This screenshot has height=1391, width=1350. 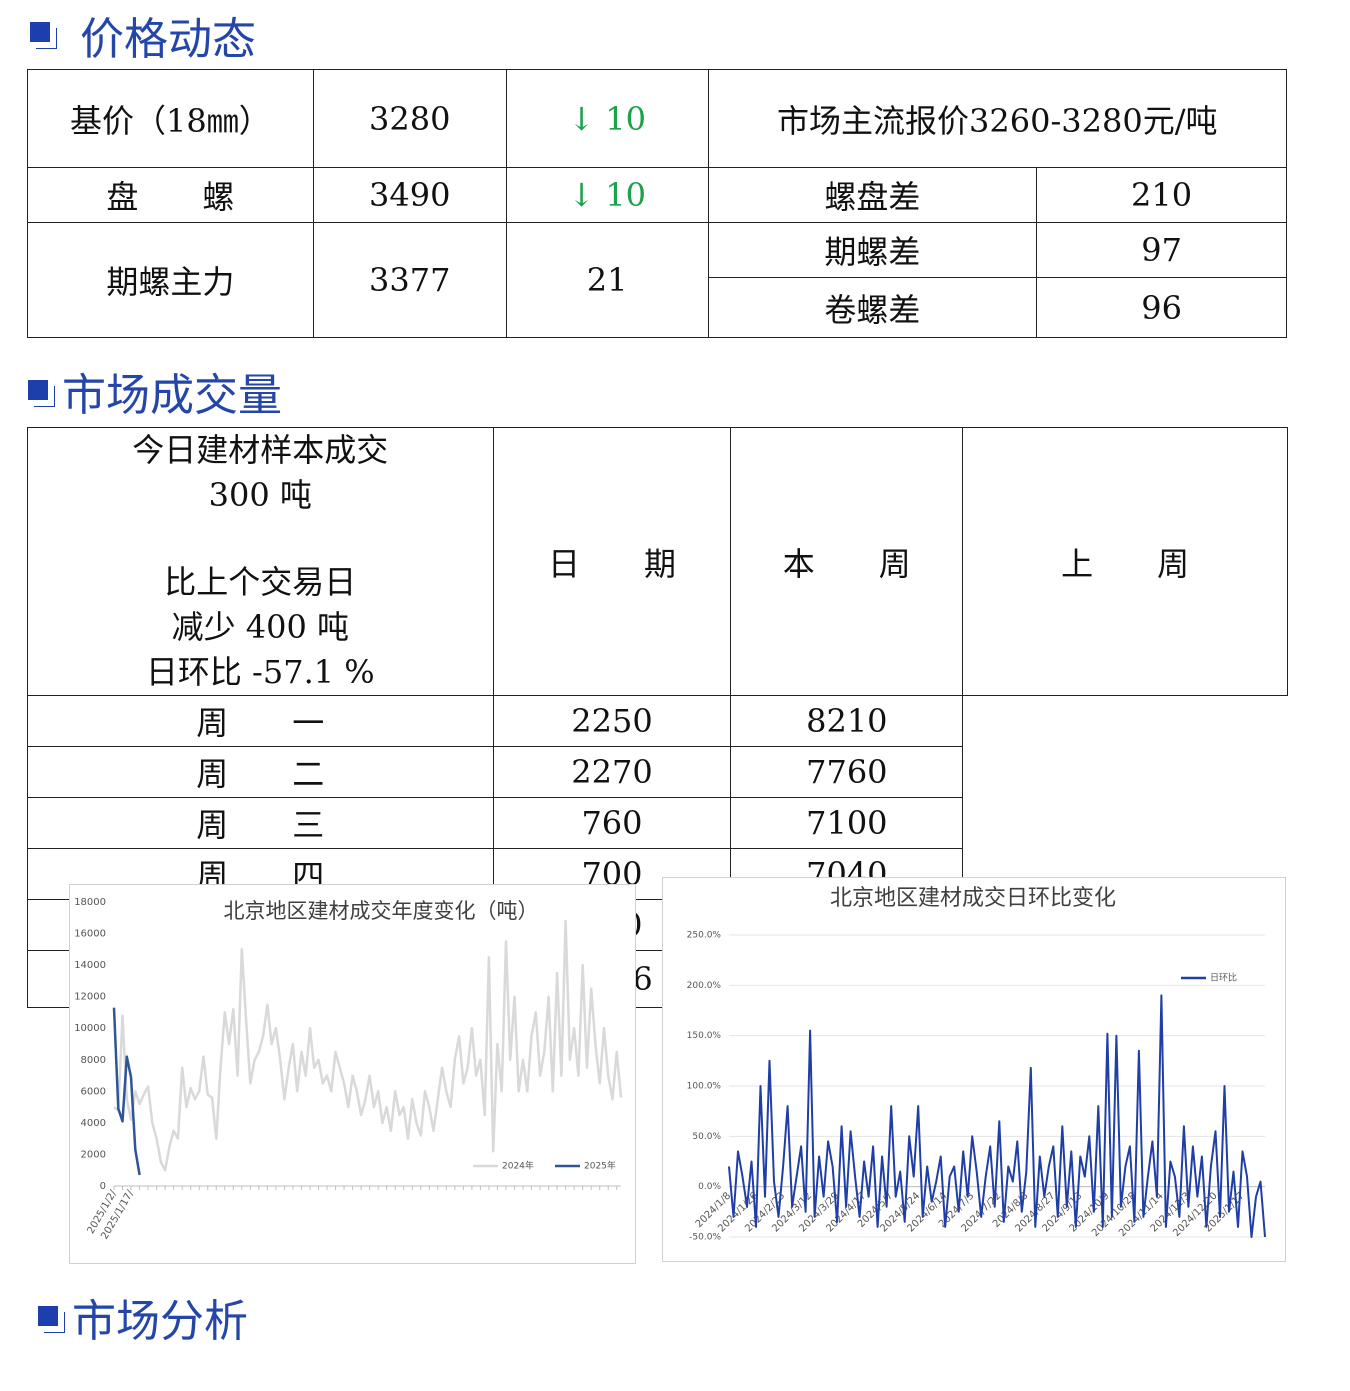 What do you see at coordinates (704, 1036) in the screenshot?
I see `y-tick-label: 150.0%` at bounding box center [704, 1036].